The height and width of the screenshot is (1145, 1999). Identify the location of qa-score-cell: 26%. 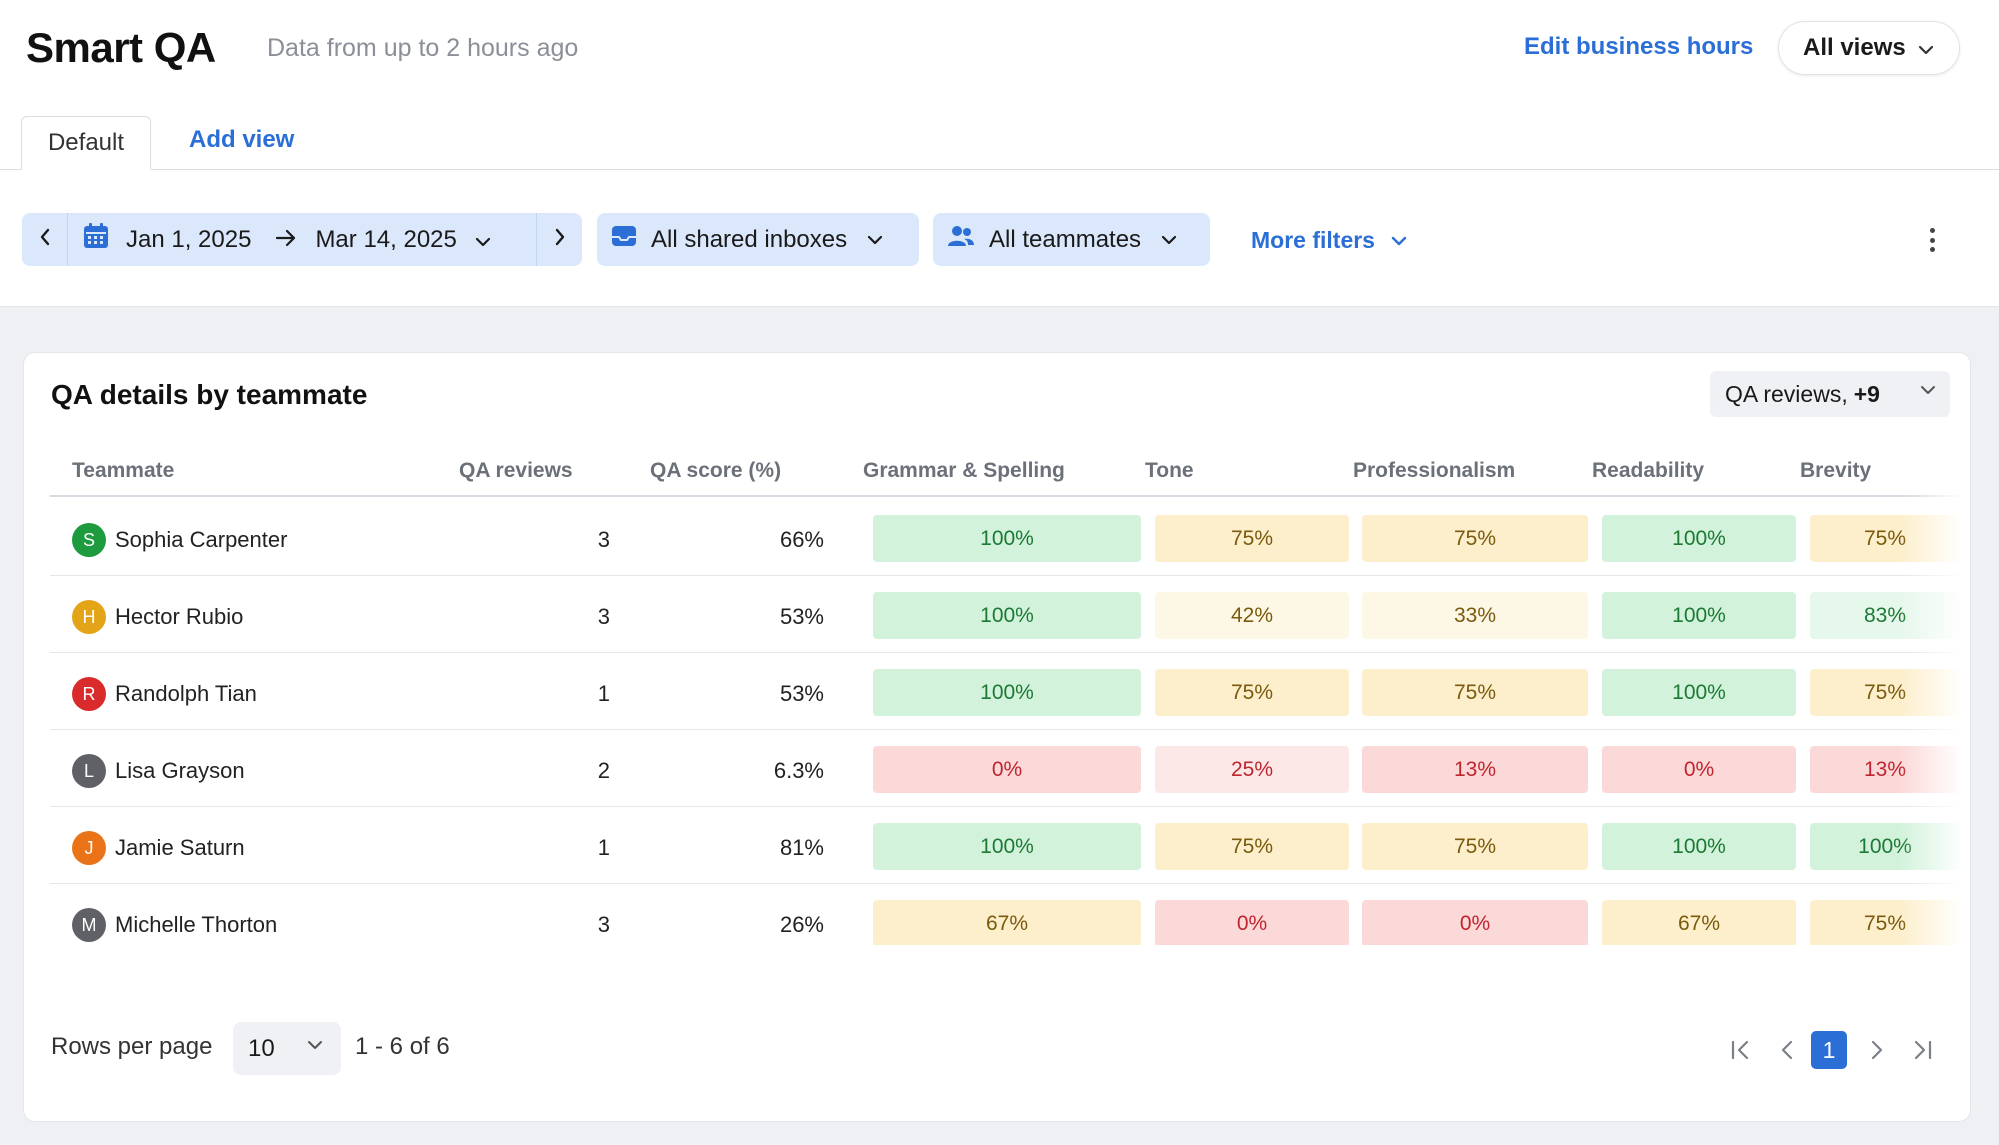
(801, 924).